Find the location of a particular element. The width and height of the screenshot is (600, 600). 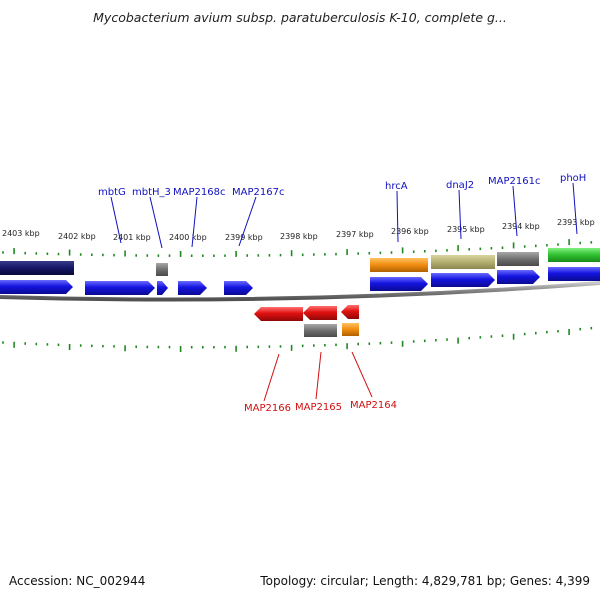

forward-gene-row is located at coordinates (300, 281).